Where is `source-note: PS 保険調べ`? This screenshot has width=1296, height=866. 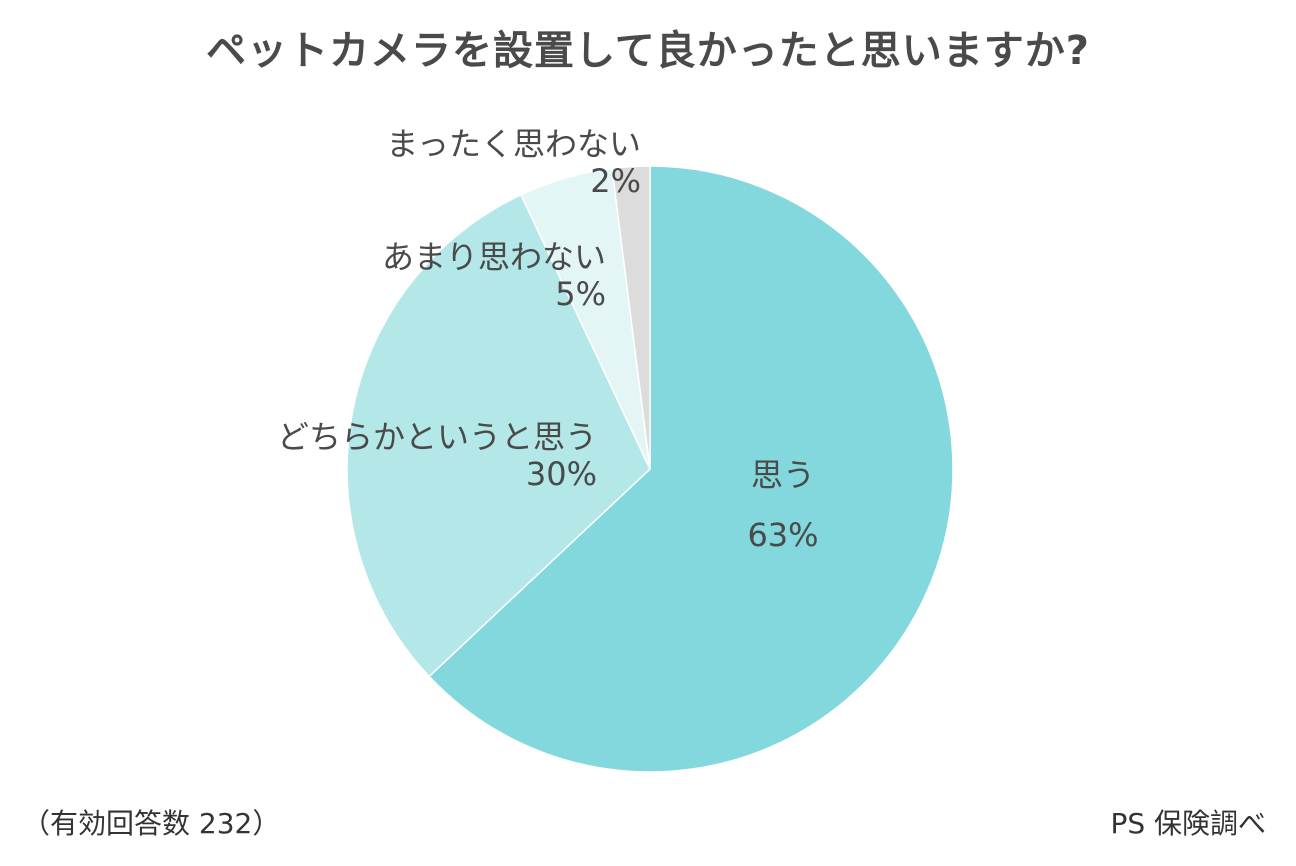
source-note: PS 保険調べ is located at coordinates (1188, 823).